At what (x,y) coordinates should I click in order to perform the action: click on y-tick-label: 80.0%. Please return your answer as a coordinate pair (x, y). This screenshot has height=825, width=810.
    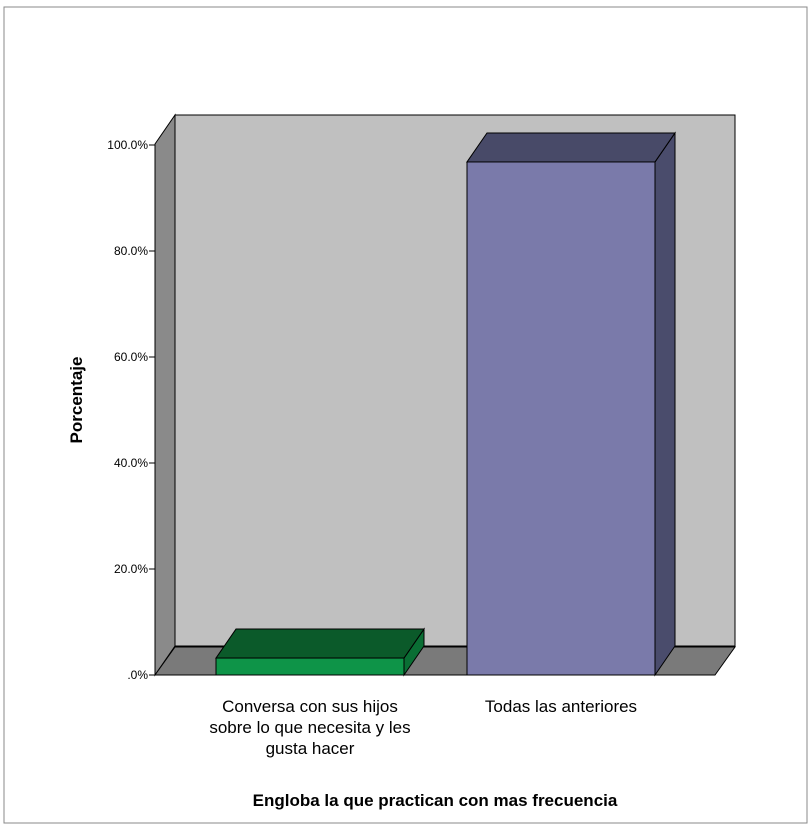
    Looking at the image, I should click on (131, 251).